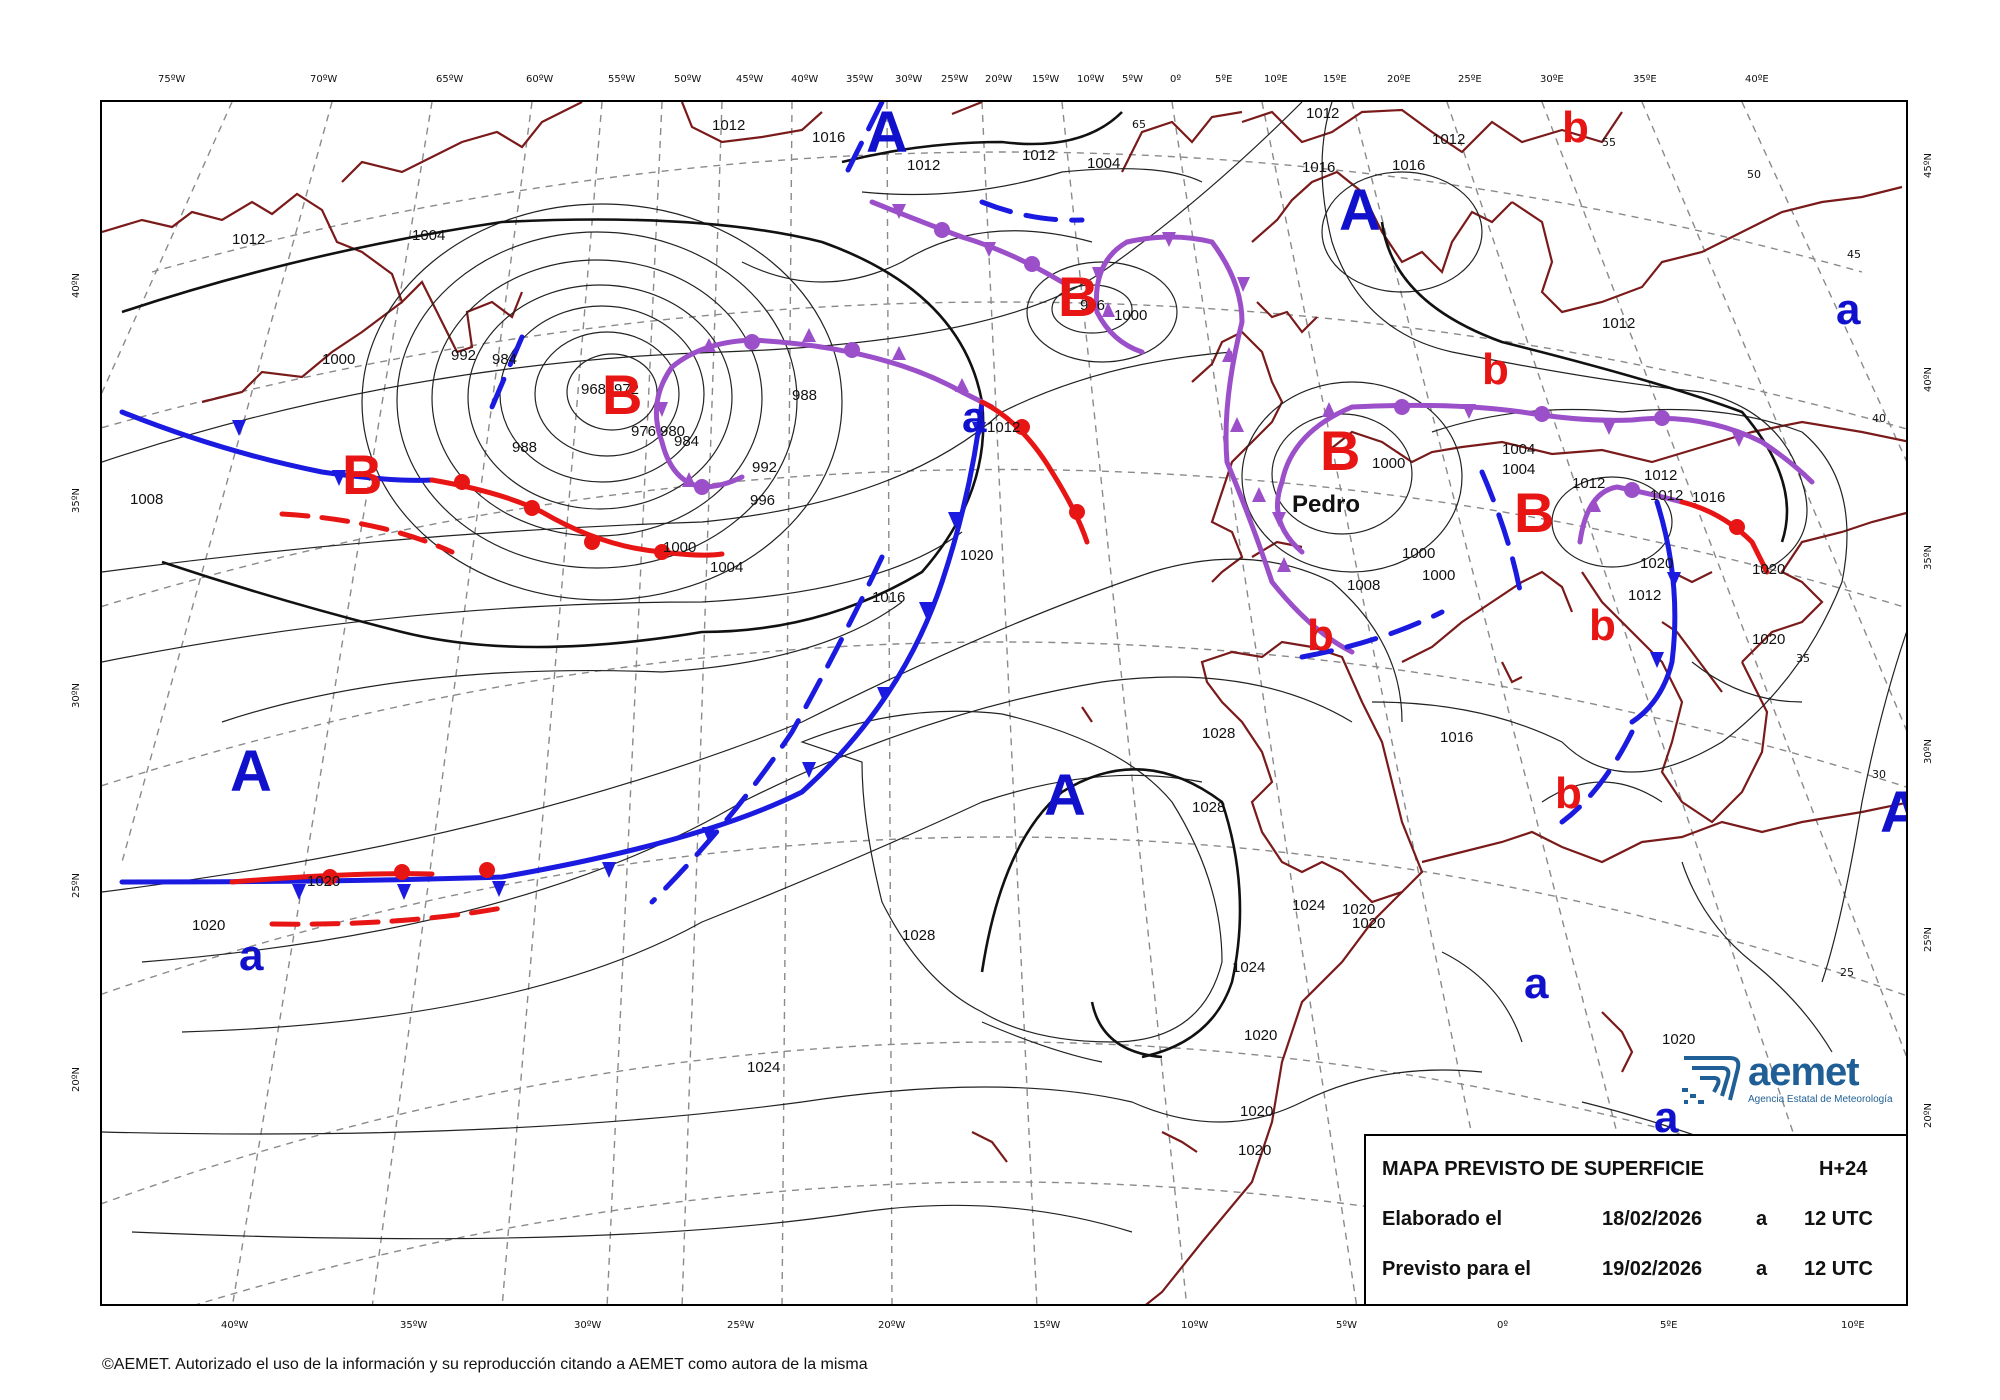  I want to click on high-center-east: A, so click(1894, 812).